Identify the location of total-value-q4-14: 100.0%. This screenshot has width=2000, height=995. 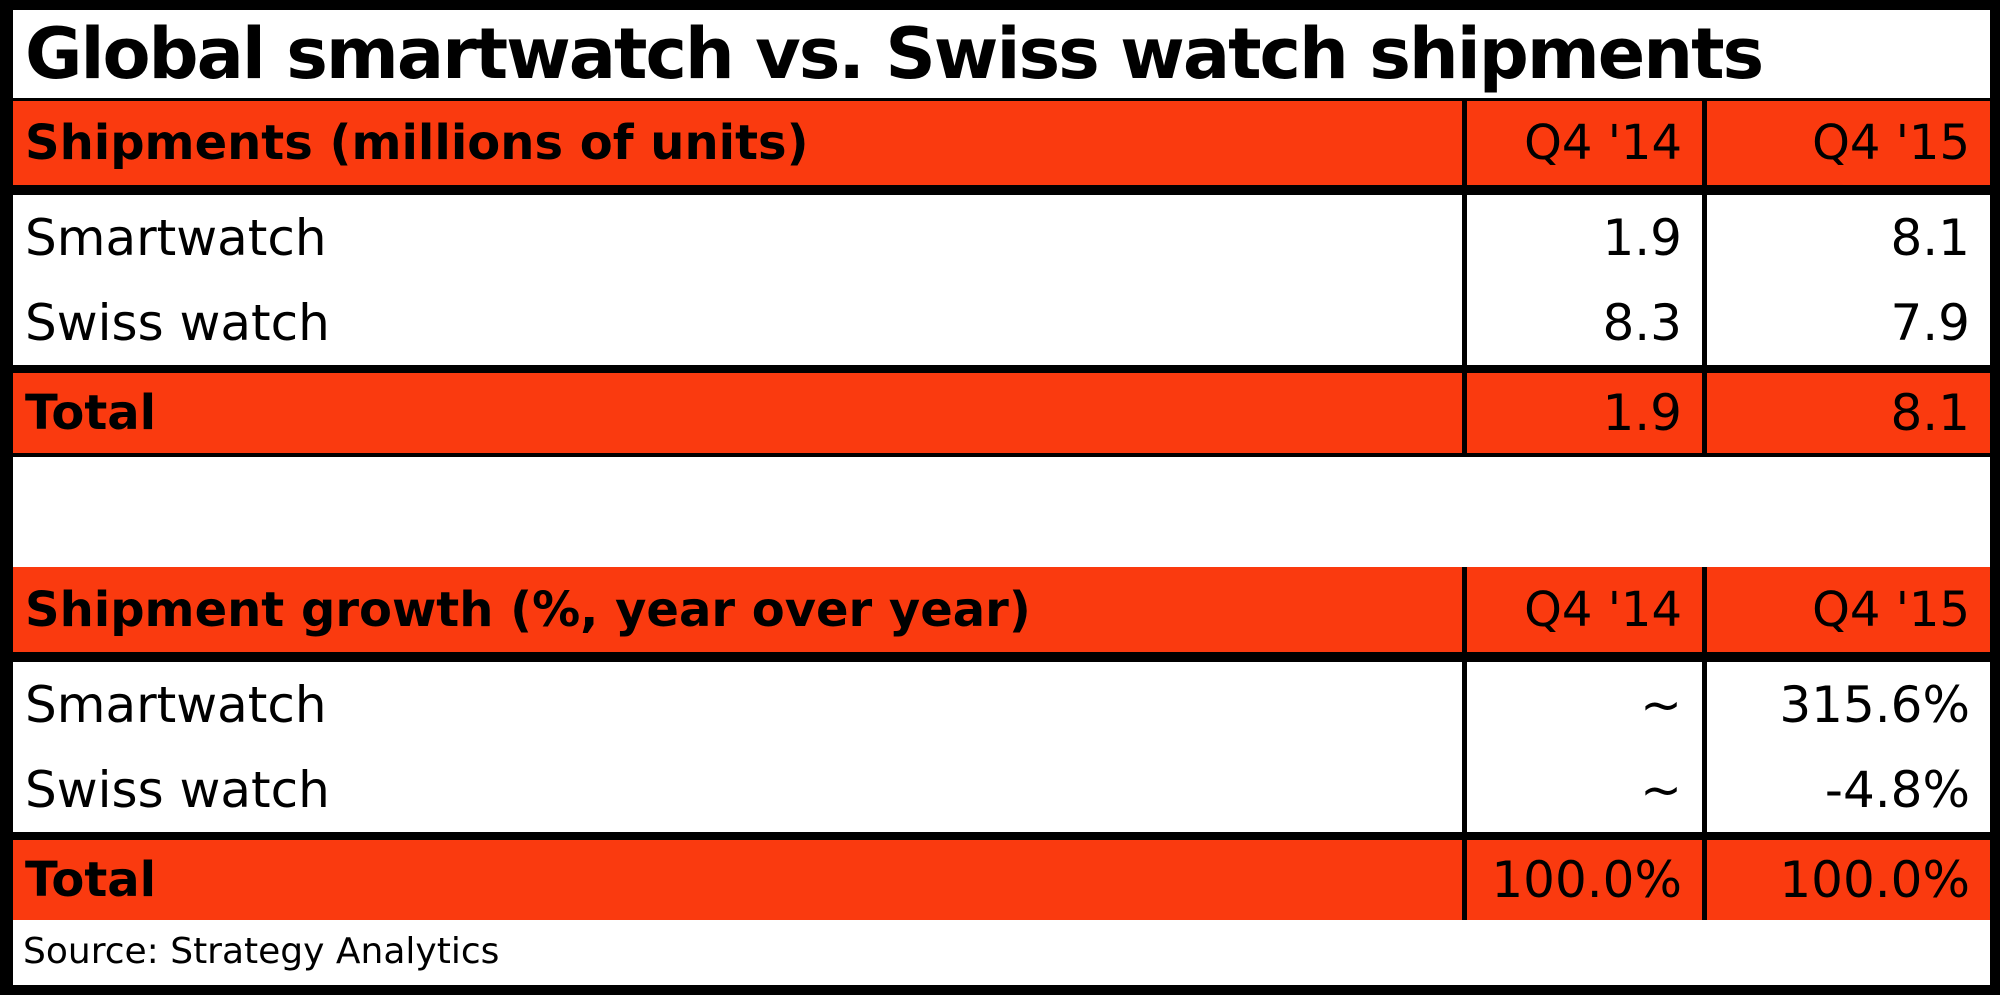
(1582, 880).